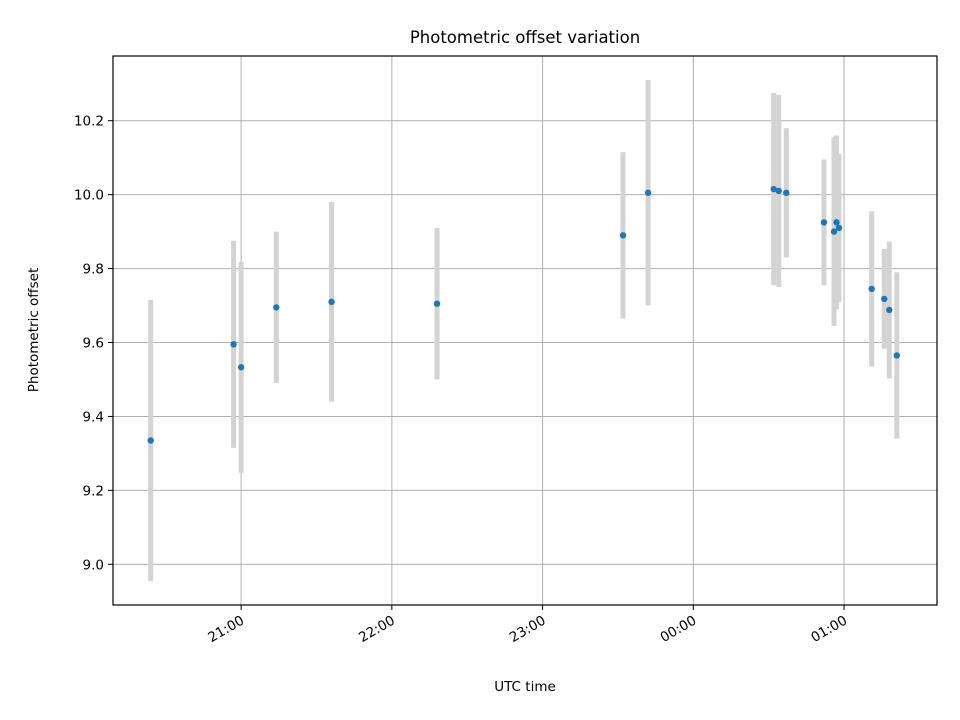  Describe the element at coordinates (93, 565) in the screenshot. I see `y-tick-label: 9.0` at that location.